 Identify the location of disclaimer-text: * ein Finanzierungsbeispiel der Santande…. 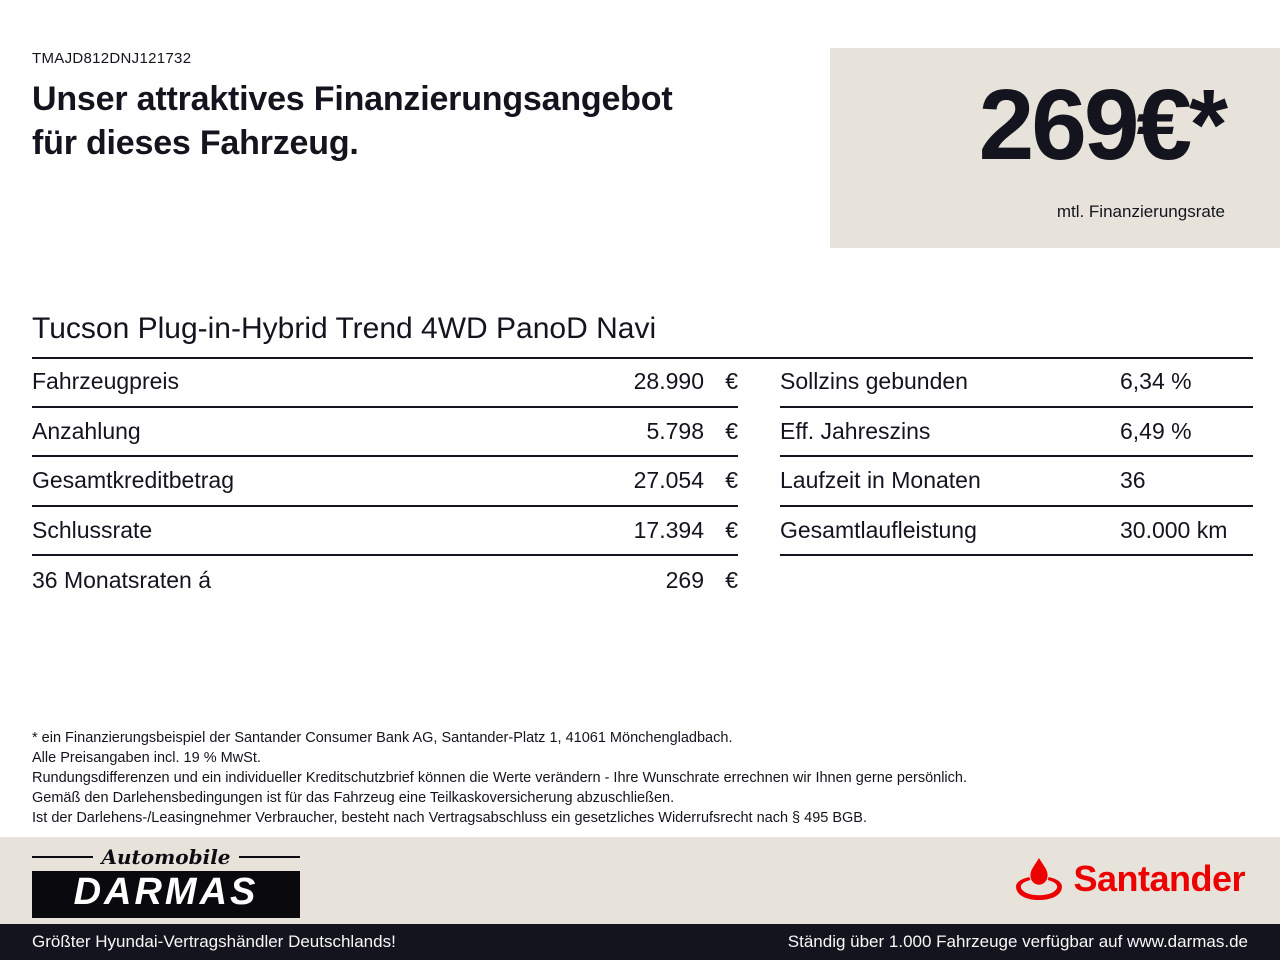
(499, 778).